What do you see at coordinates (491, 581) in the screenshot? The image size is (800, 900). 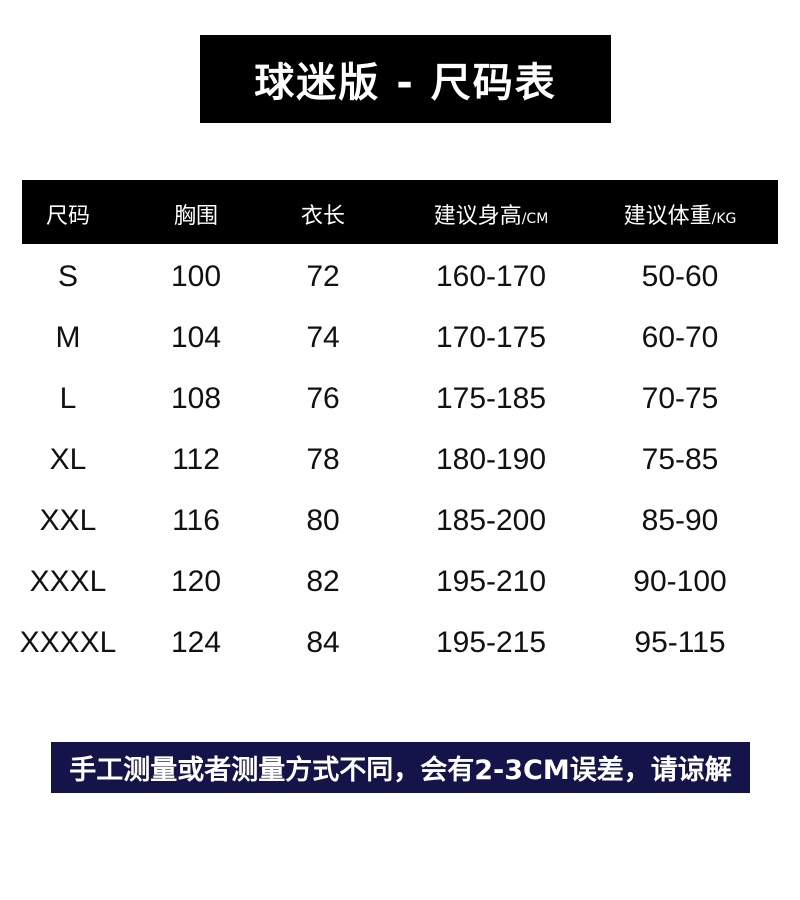 I see `table-cell: 195-210` at bounding box center [491, 581].